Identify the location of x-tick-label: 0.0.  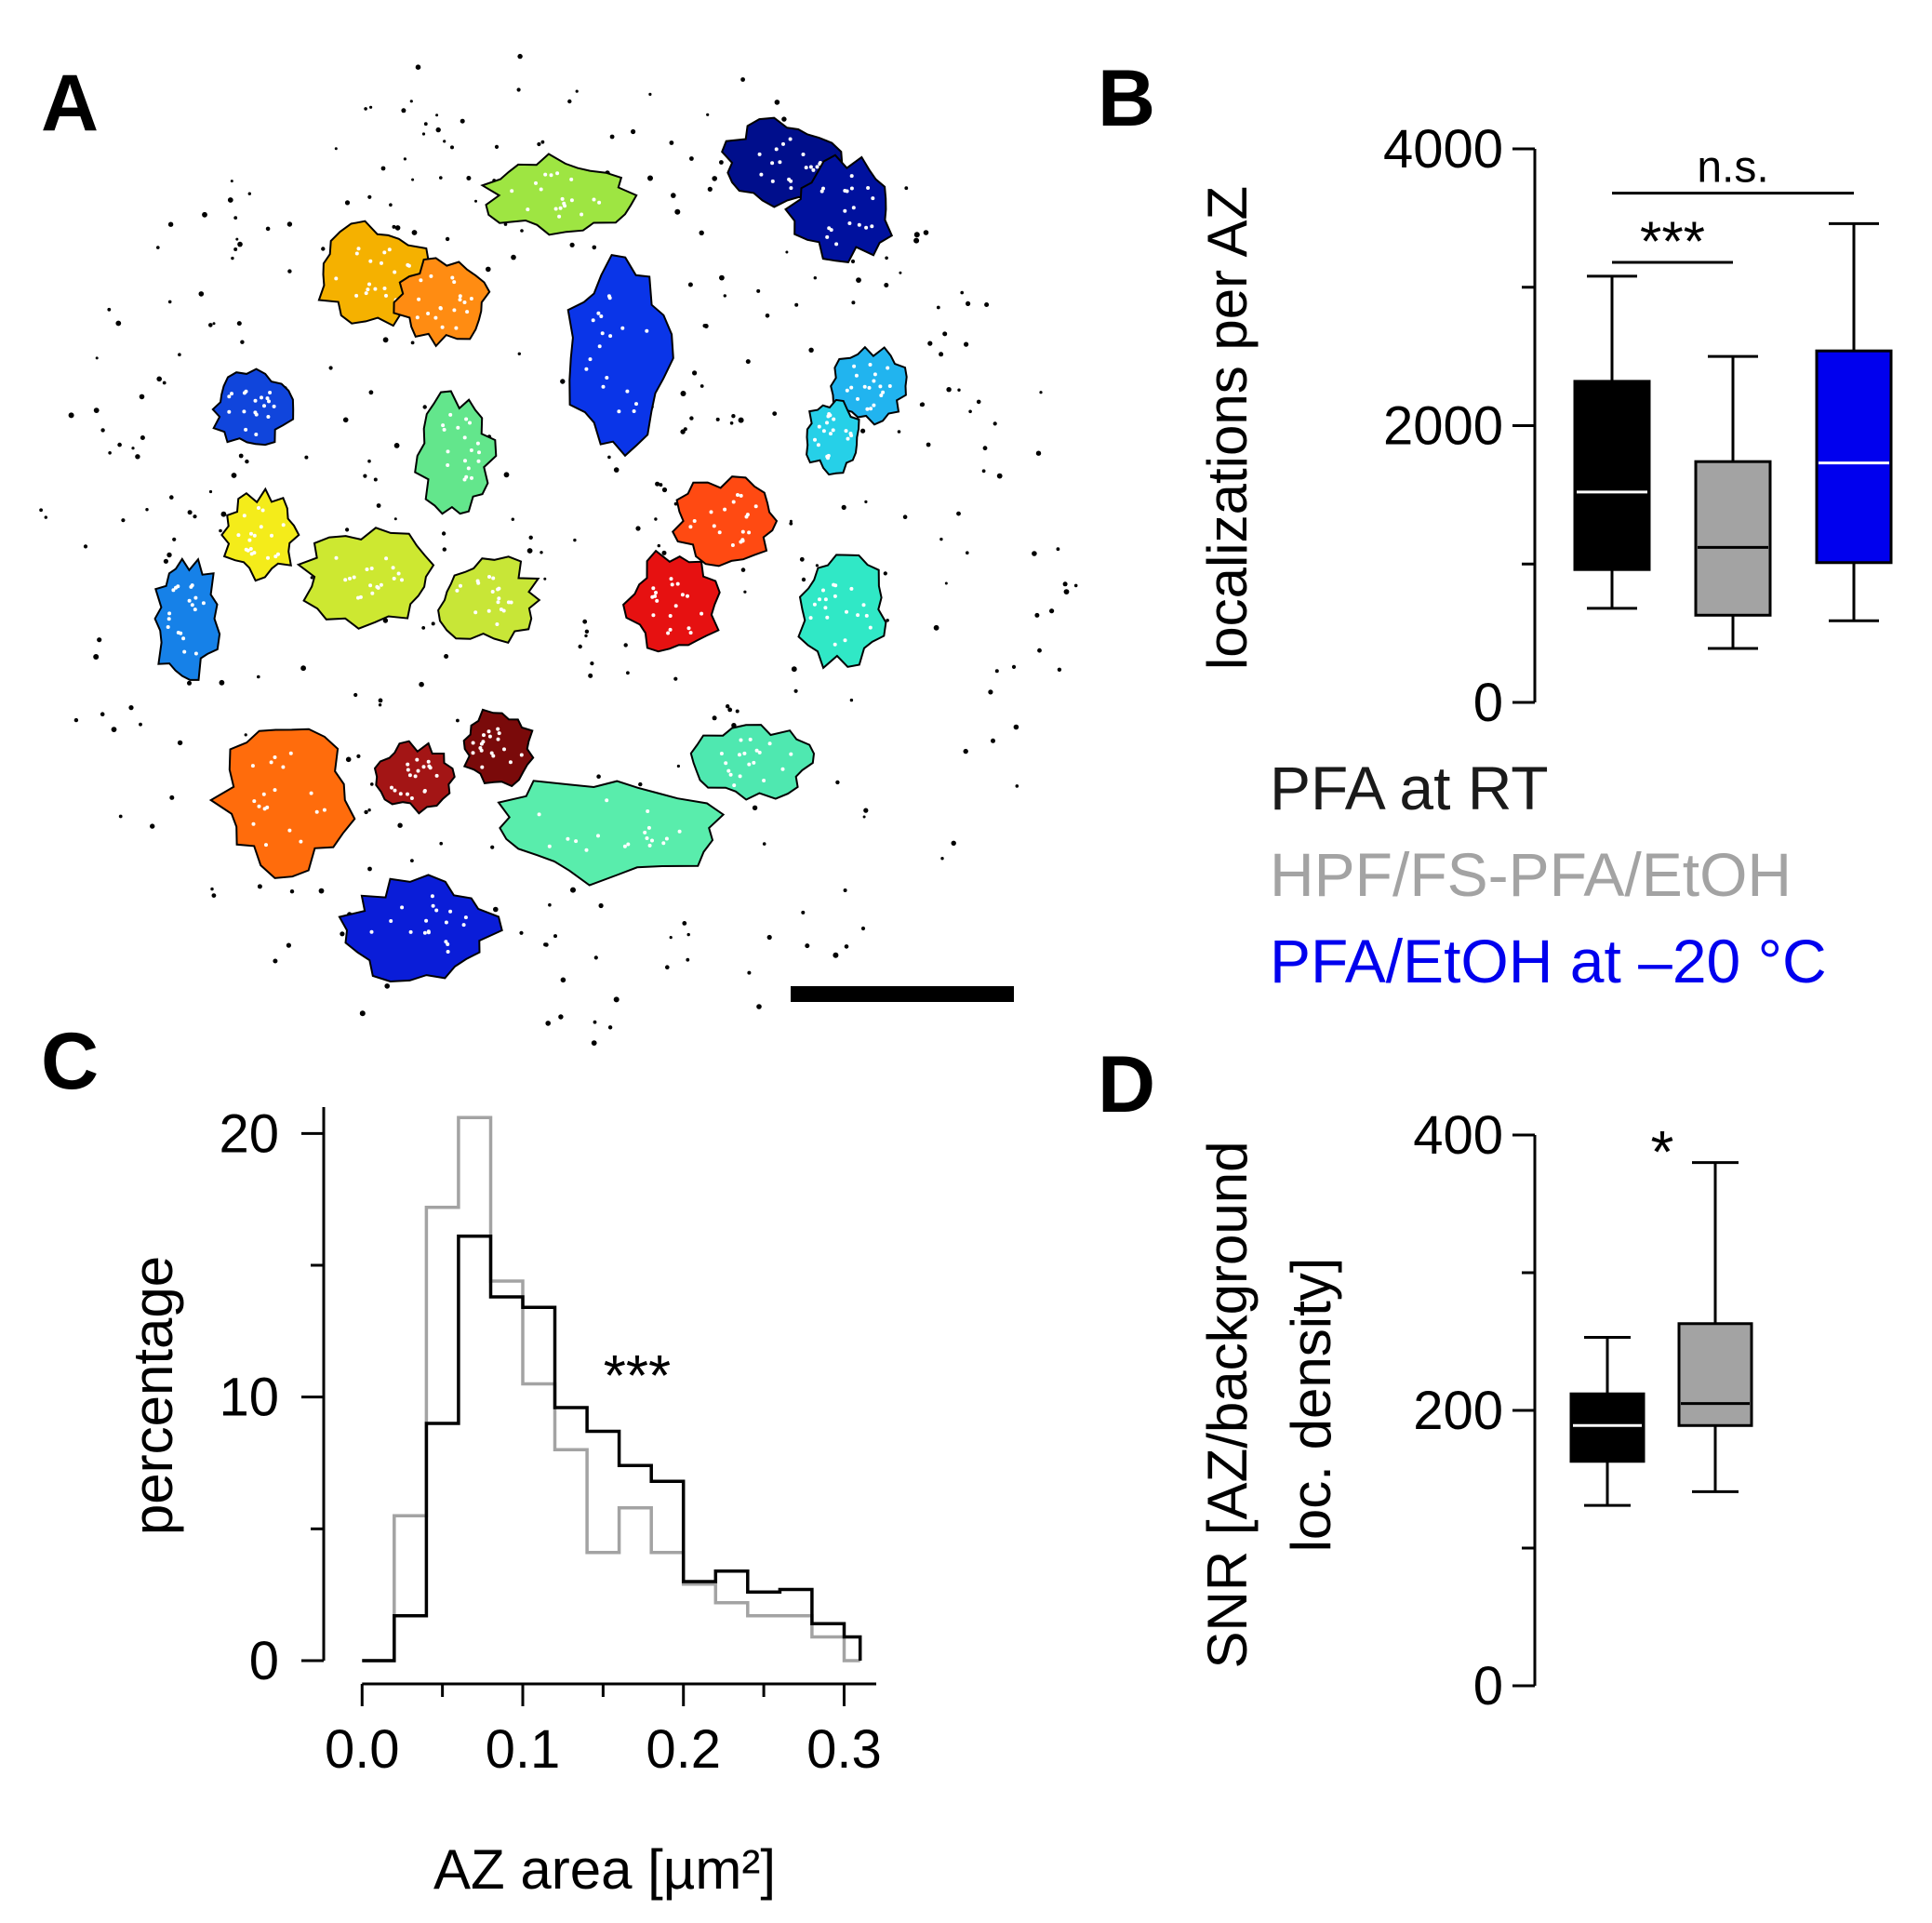
(362, 1749).